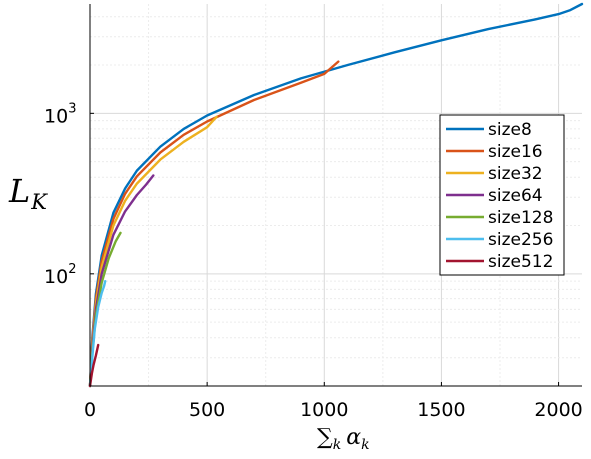 The image size is (591, 459). Describe the element at coordinates (72, 269) in the screenshot. I see `y-tick-label-exponent: 2` at that location.